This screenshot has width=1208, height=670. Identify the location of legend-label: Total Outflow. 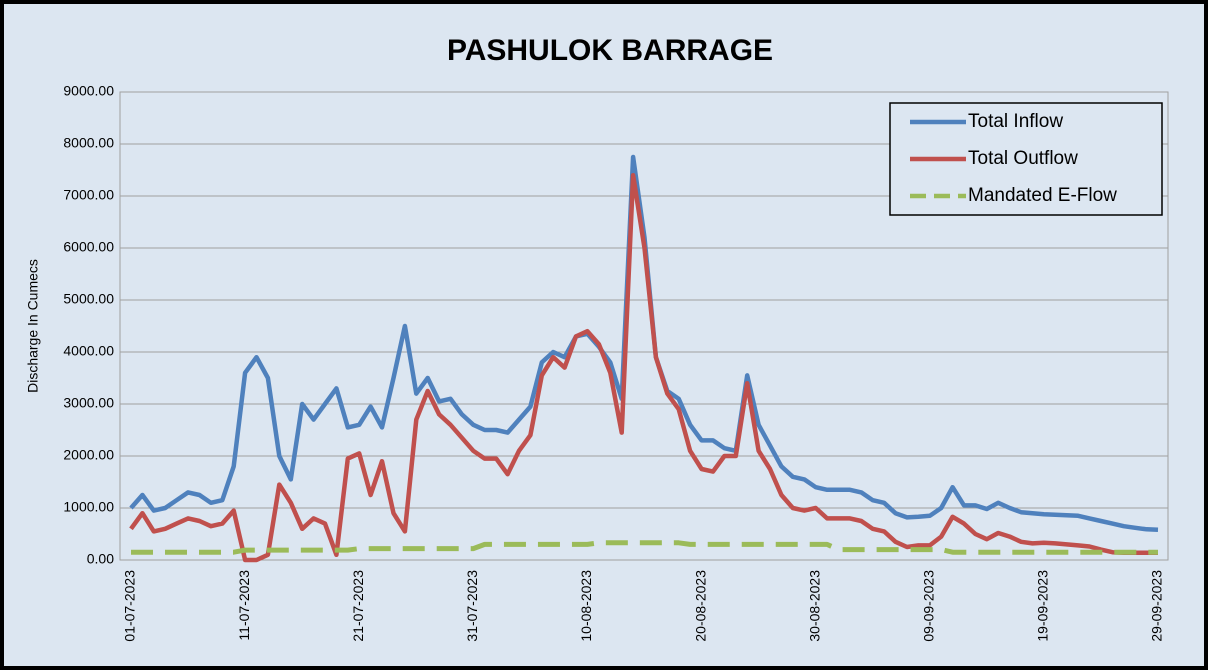
(1023, 158).